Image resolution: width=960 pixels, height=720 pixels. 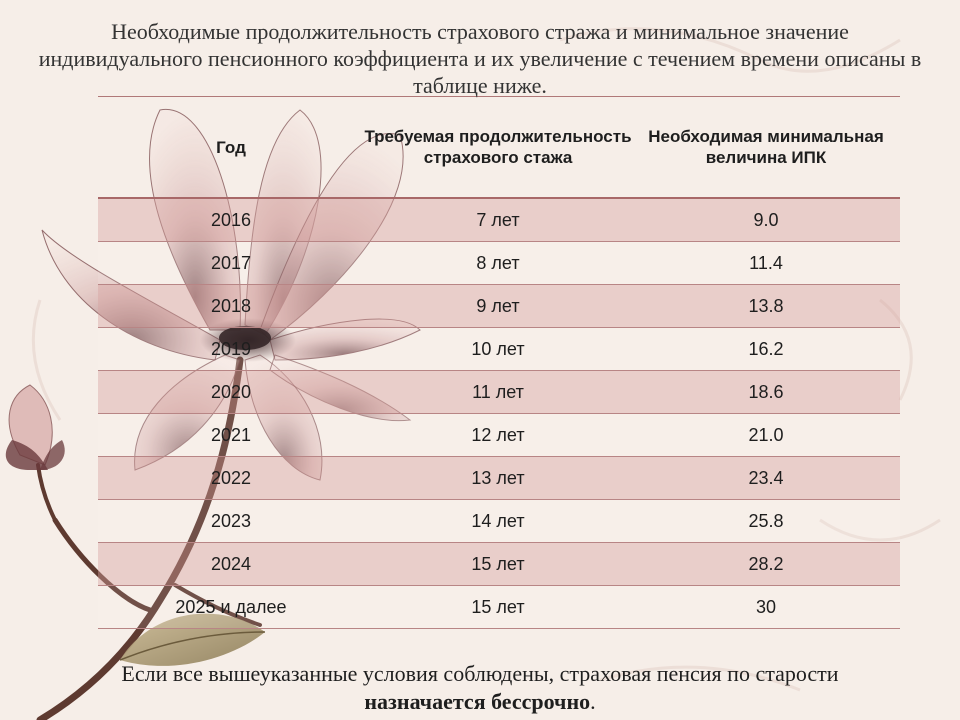 I want to click on cell-year: 2021, so click(x=231, y=435).